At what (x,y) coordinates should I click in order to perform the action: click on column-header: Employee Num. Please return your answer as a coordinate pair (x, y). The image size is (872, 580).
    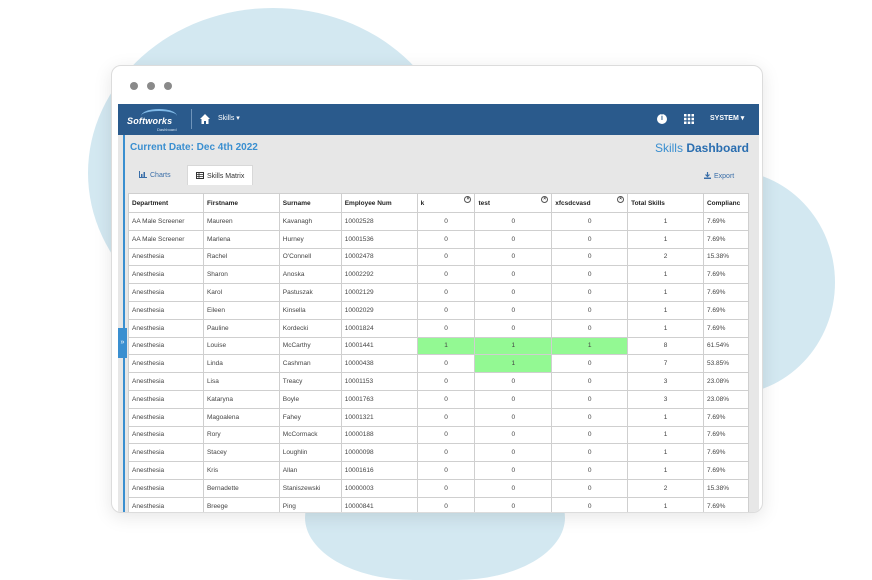
    Looking at the image, I should click on (379, 203).